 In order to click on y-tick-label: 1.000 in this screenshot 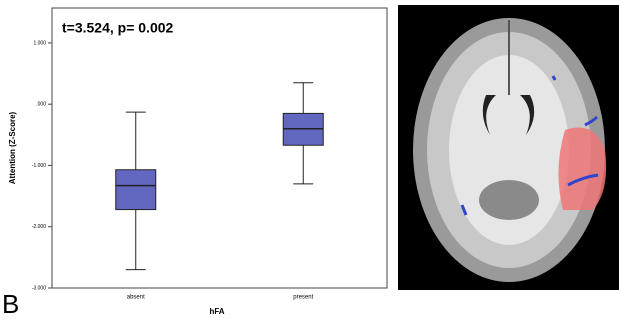, I will do `click(39, 43)`.